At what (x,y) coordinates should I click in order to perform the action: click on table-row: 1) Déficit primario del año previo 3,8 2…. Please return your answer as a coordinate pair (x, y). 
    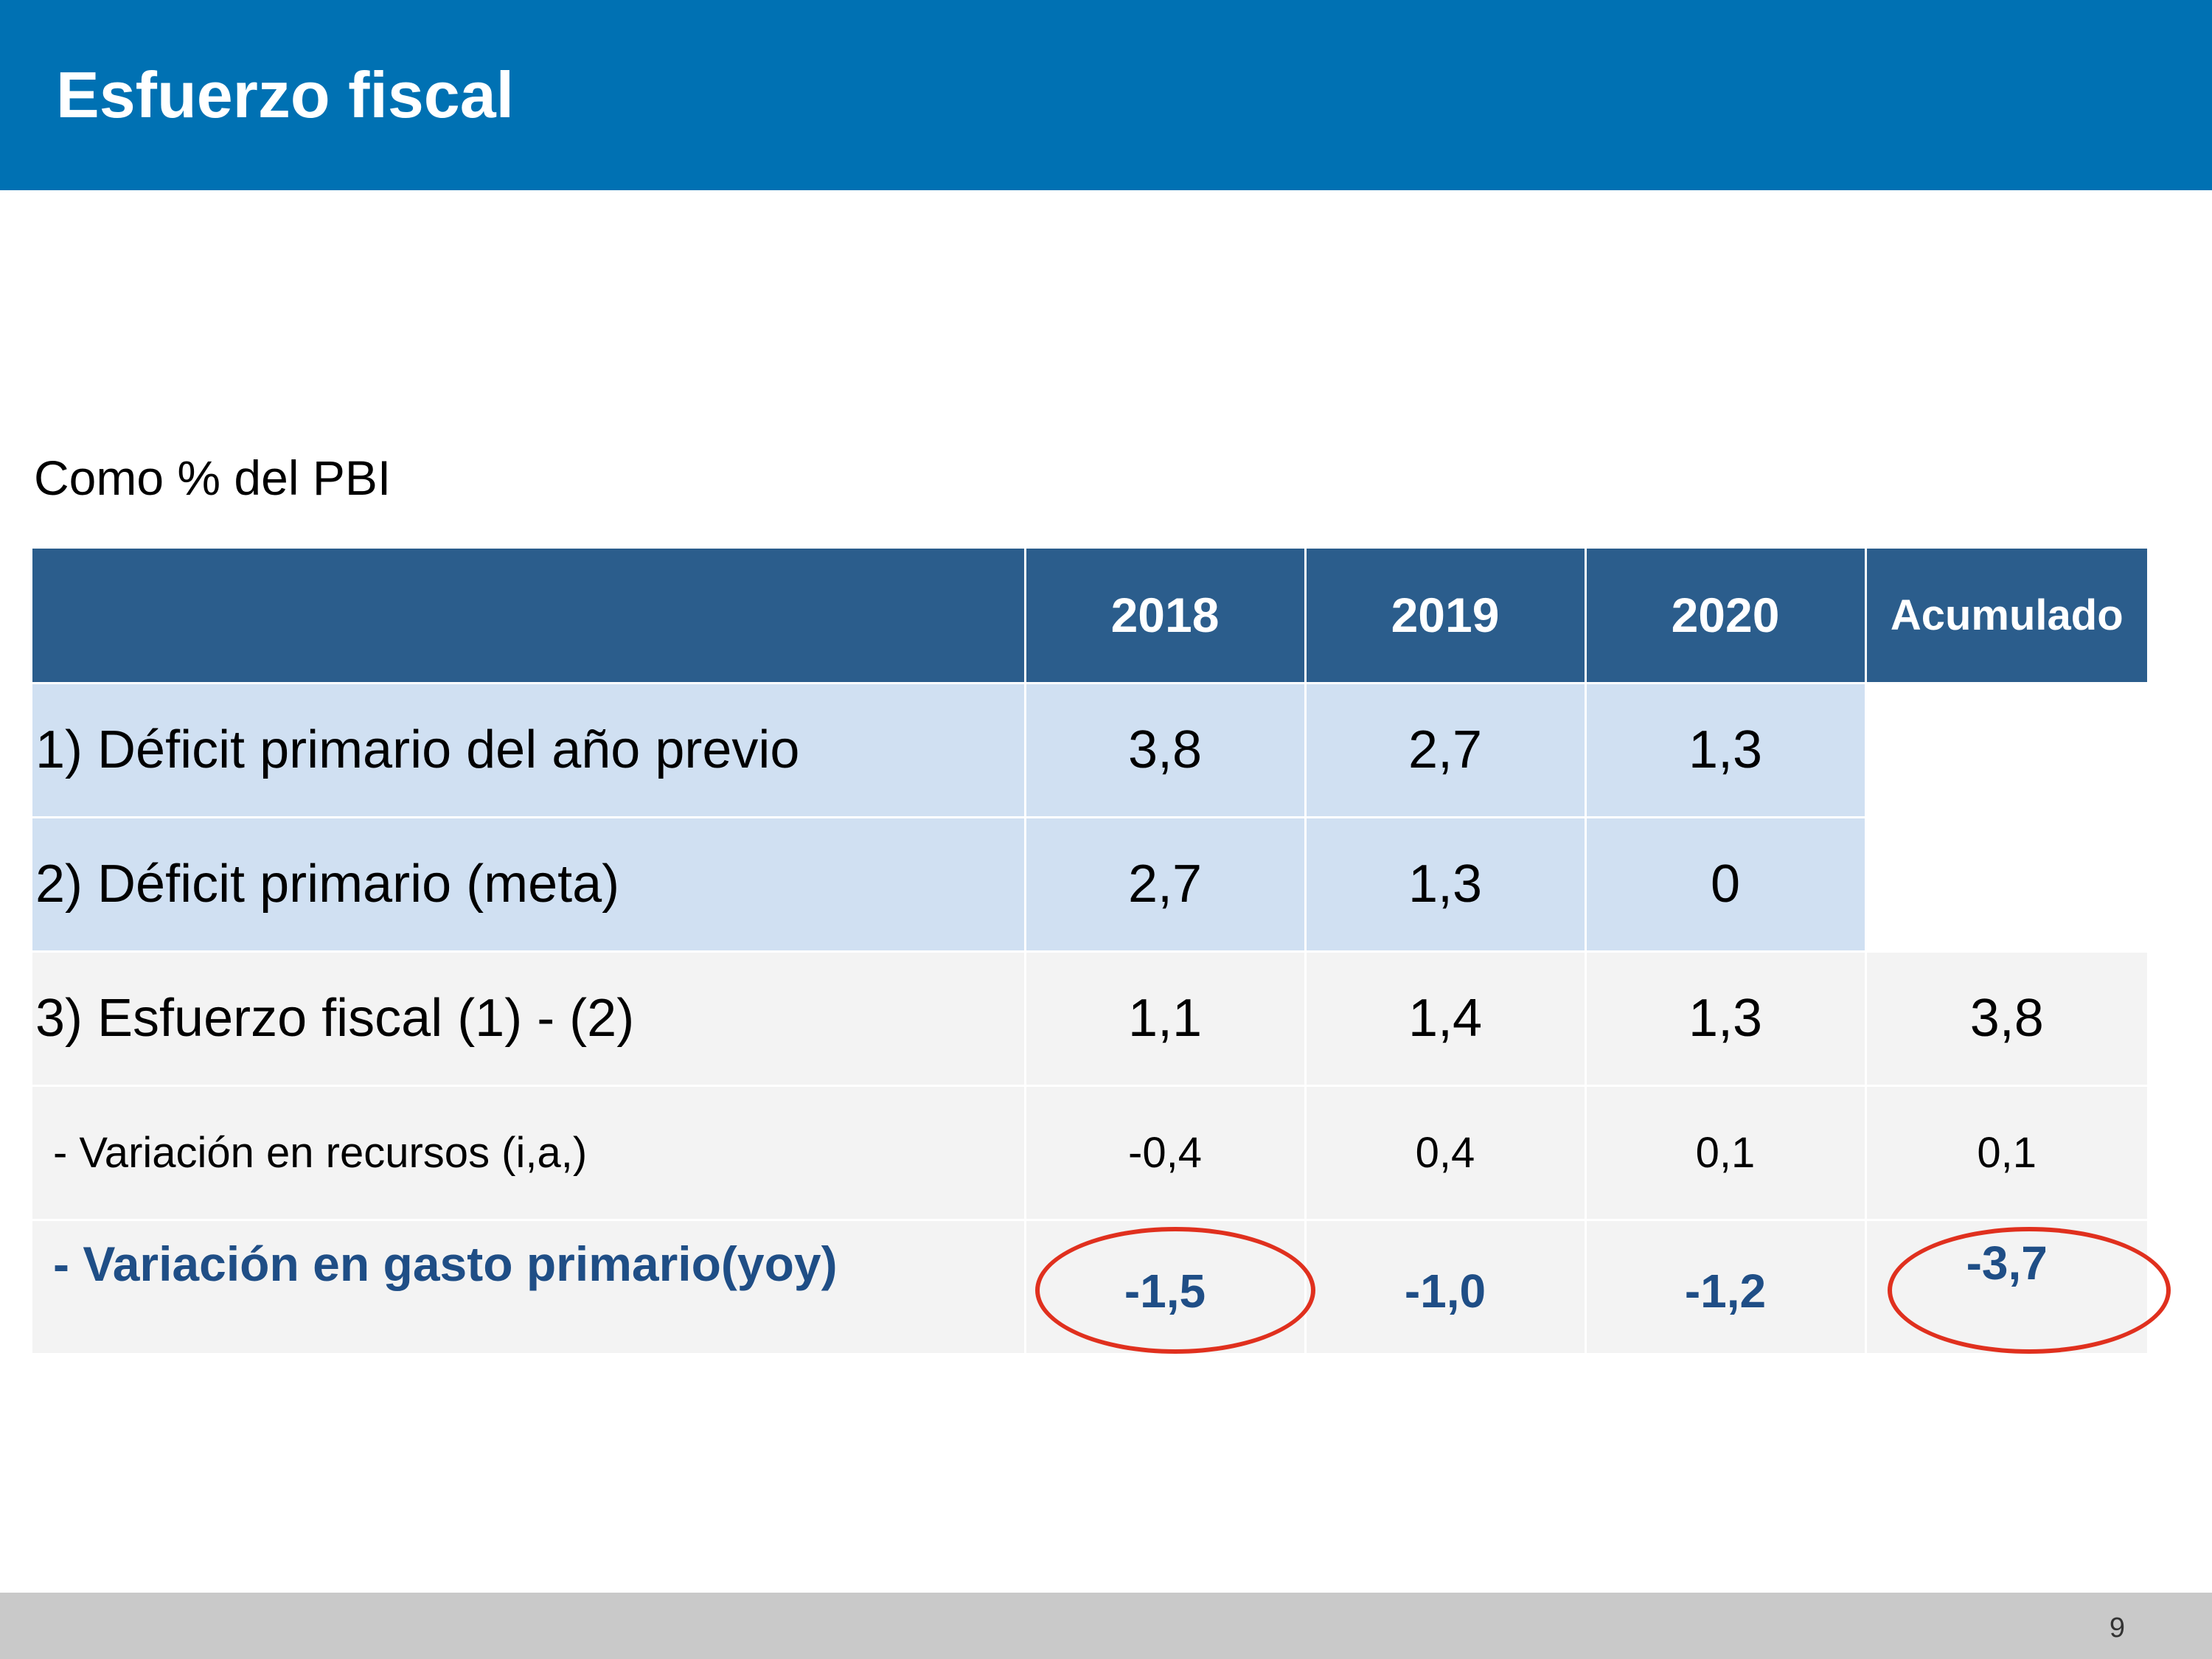
    Looking at the image, I should click on (1089, 750).